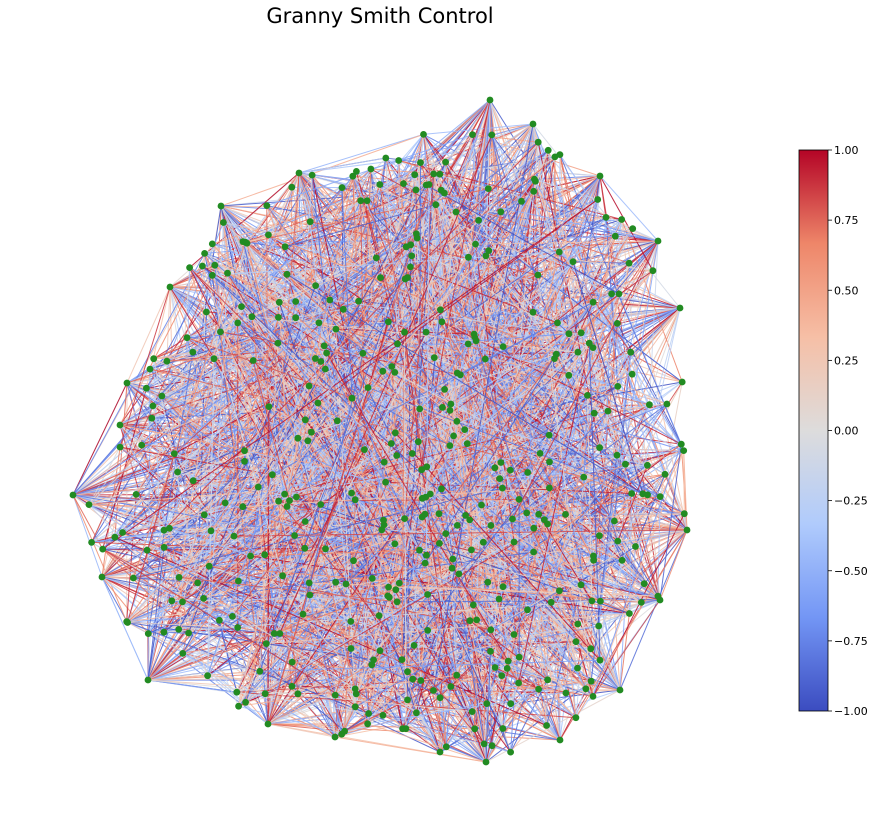  Describe the element at coordinates (851, 641) in the screenshot. I see `colorbar-tick-label: −0.75` at that location.